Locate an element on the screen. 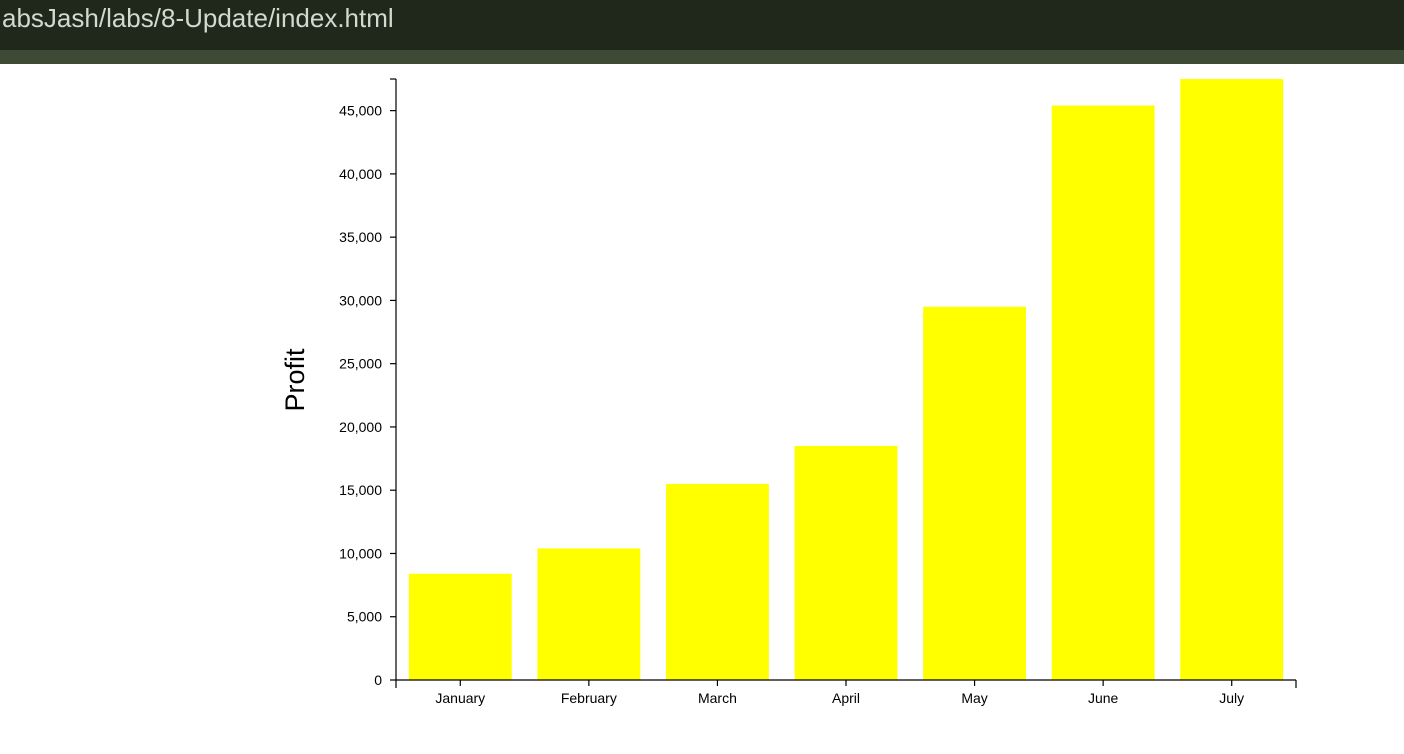  toolbar-strip is located at coordinates (702, 57).